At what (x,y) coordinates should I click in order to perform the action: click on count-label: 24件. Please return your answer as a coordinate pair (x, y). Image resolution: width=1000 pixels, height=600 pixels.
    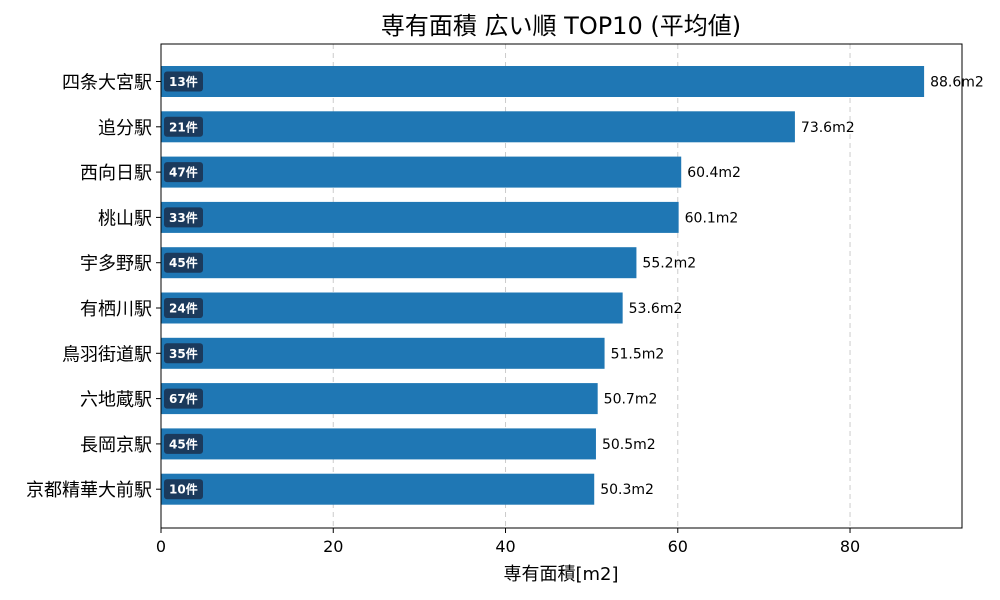
    Looking at the image, I should click on (183, 308).